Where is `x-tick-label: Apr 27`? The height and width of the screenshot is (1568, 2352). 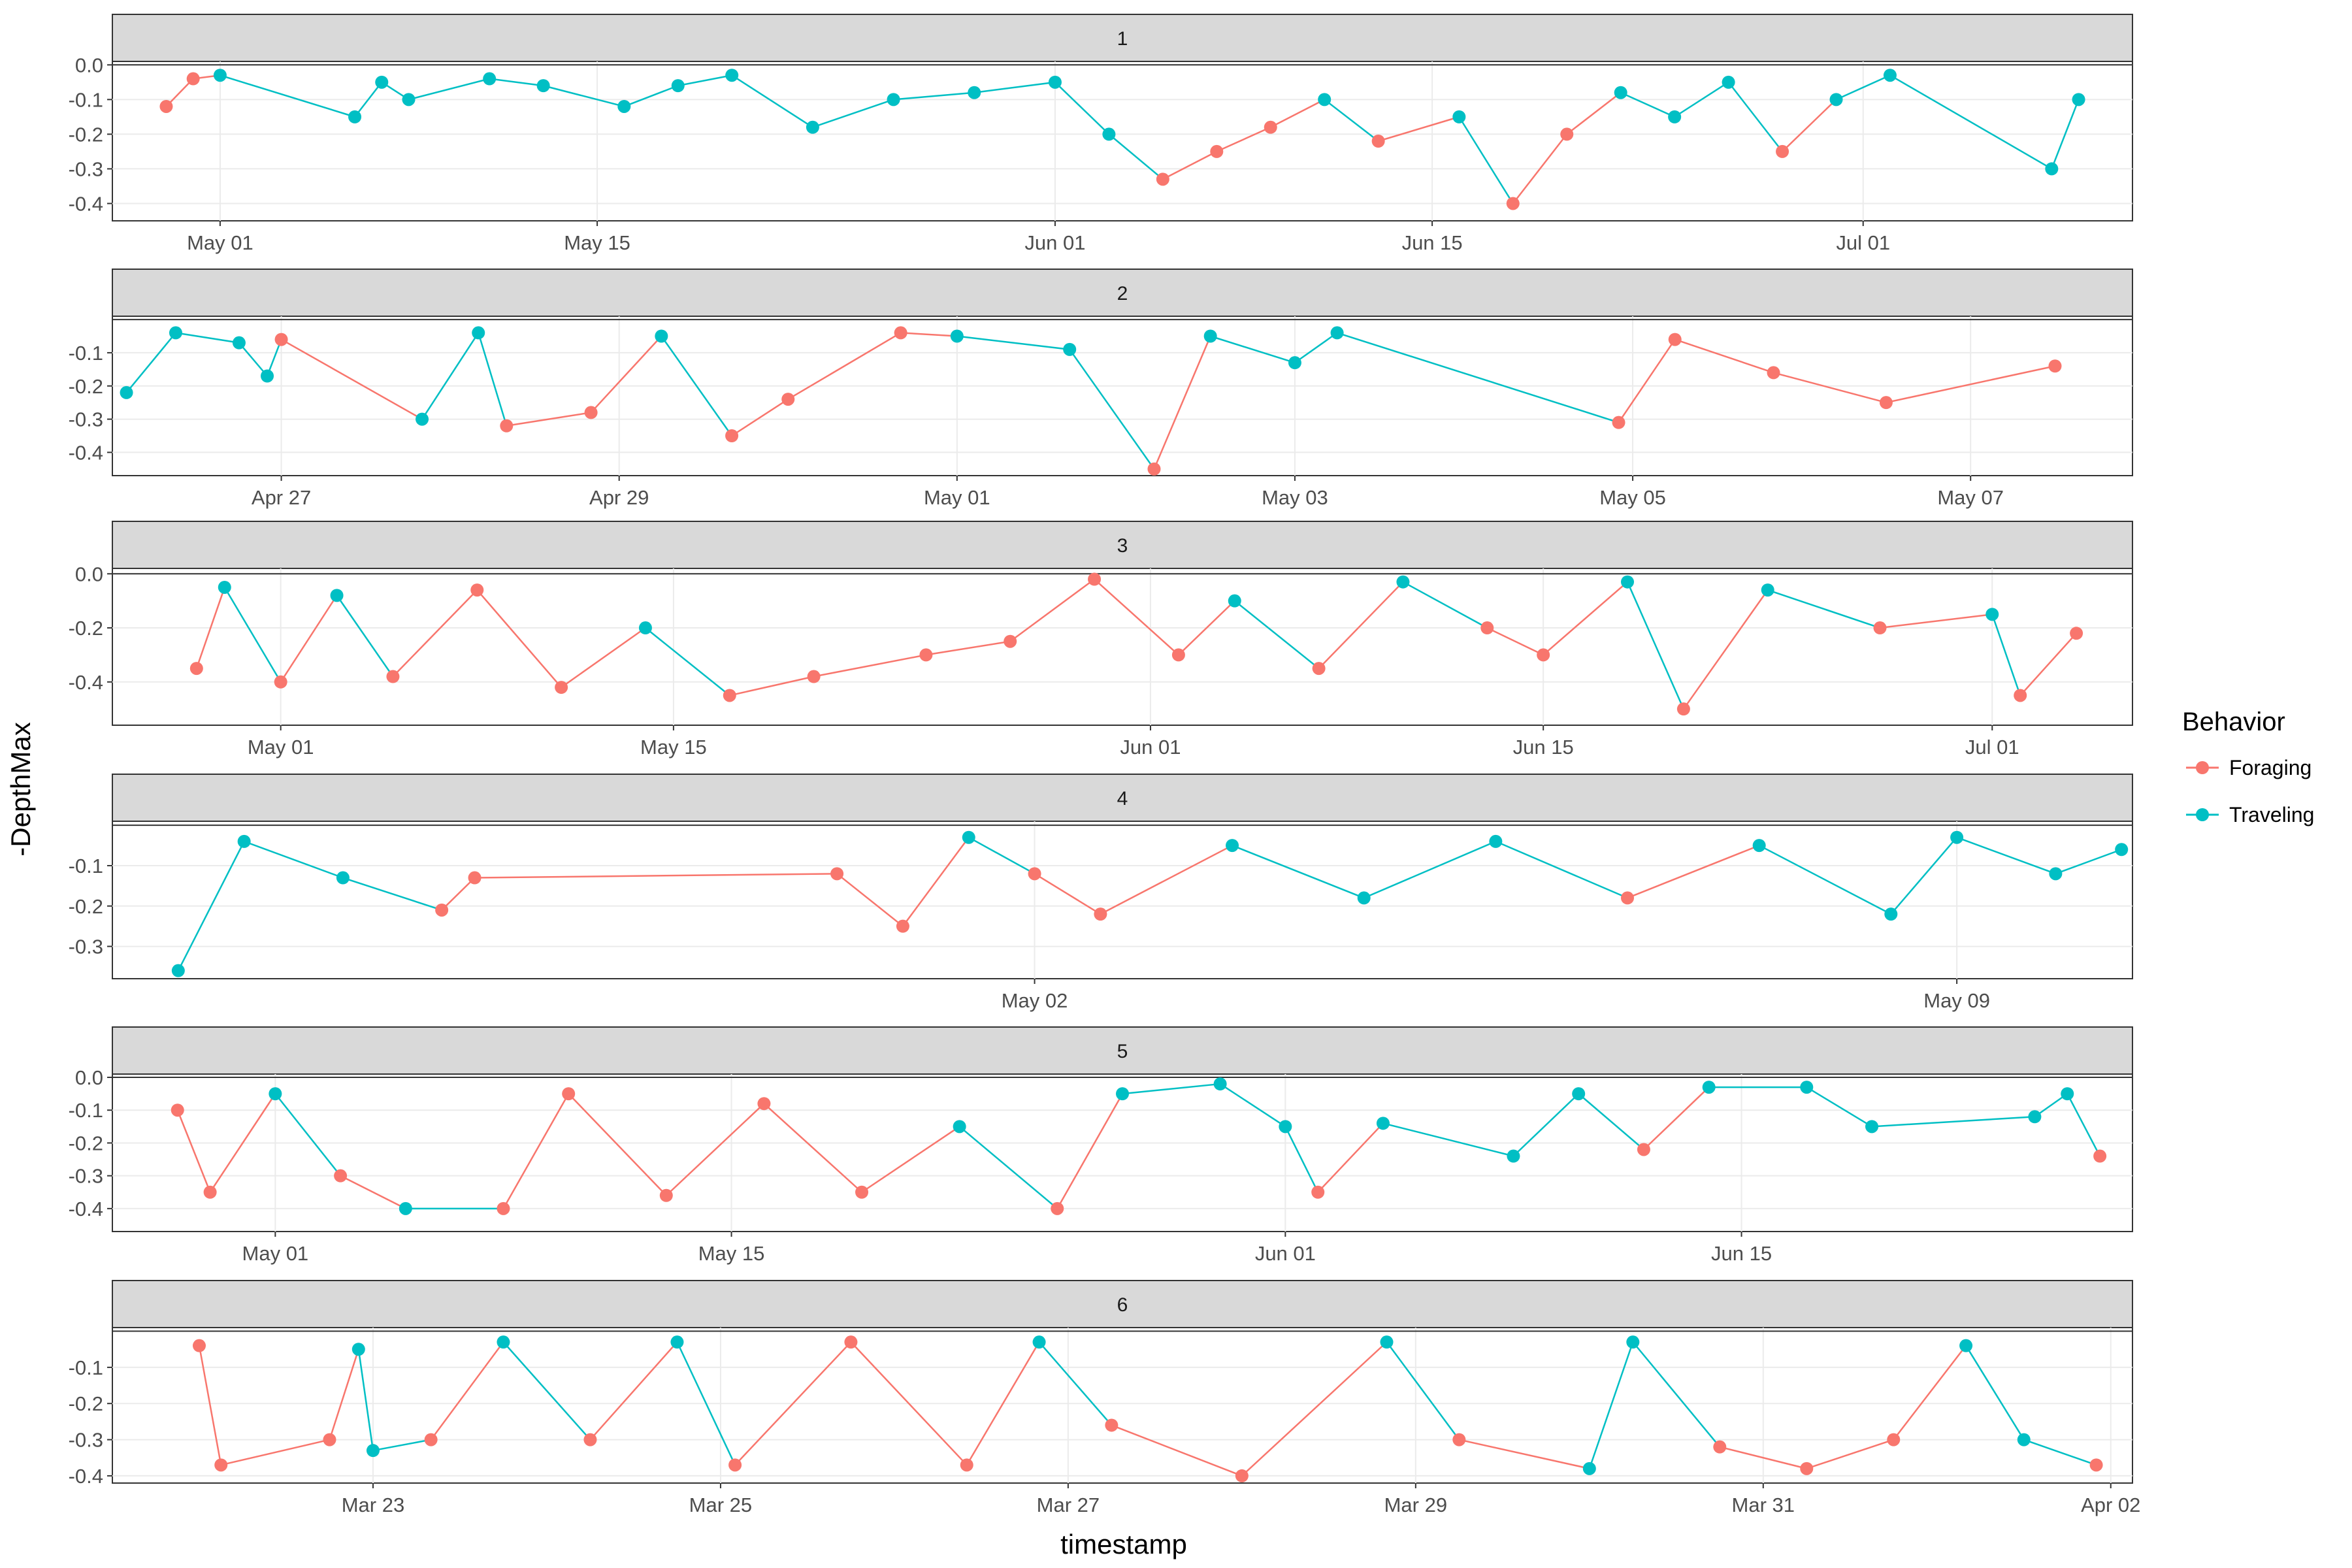 x-tick-label: Apr 27 is located at coordinates (281, 497).